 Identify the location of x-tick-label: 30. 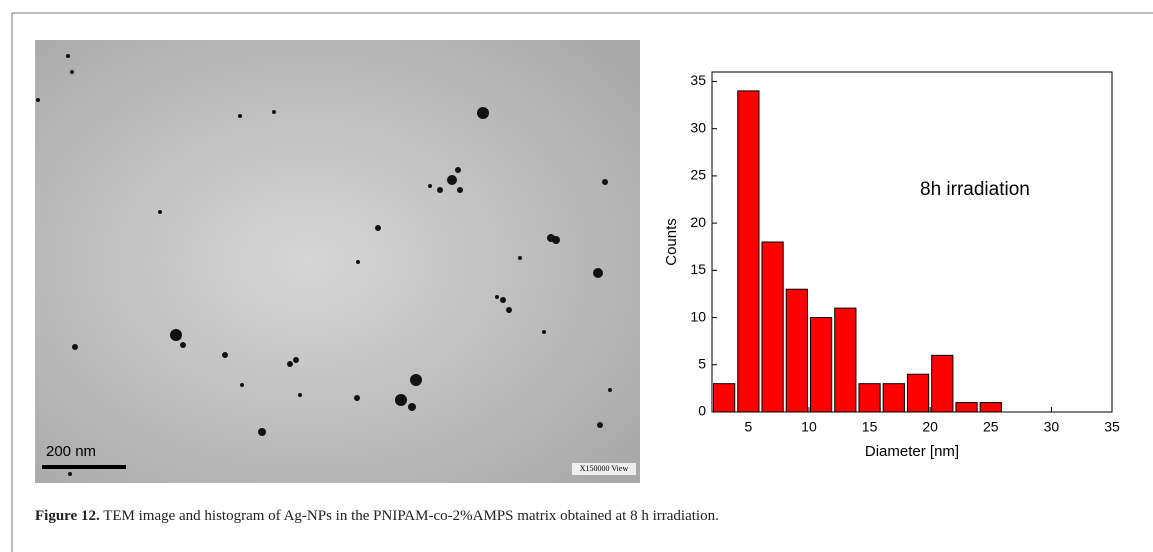
(1052, 427).